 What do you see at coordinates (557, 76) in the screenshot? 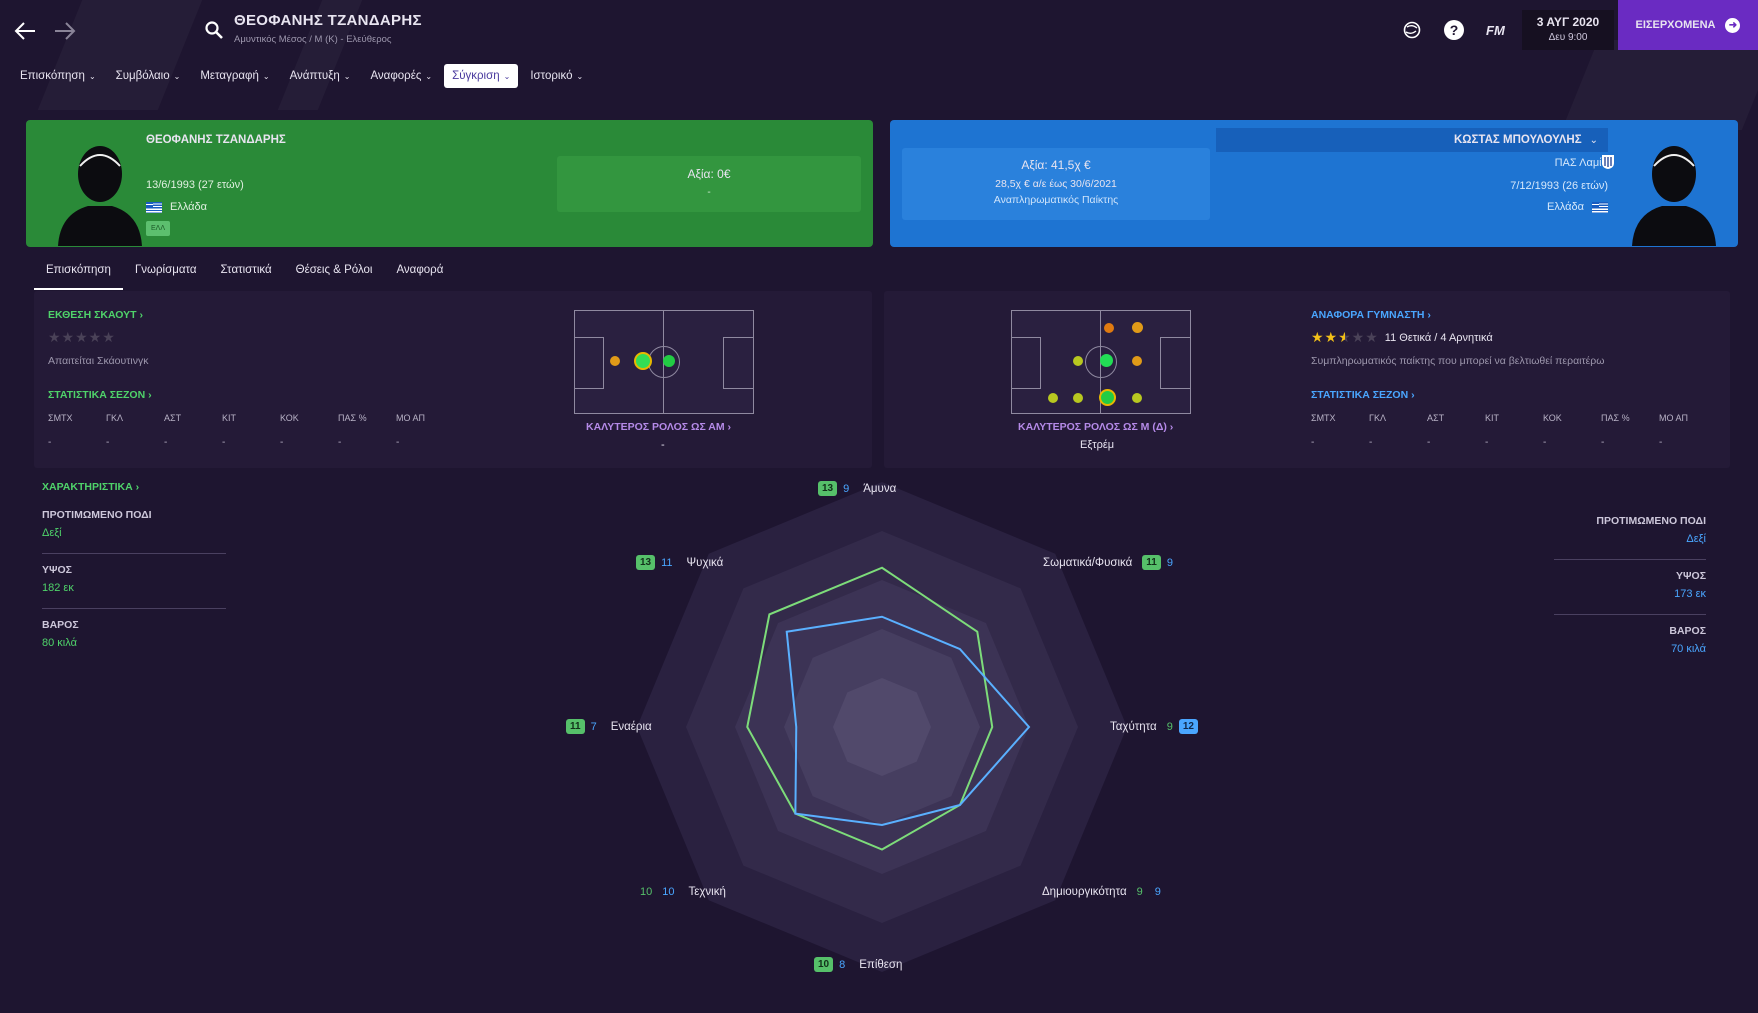
I see `menu-history: Ιστορικό ⌄` at bounding box center [557, 76].